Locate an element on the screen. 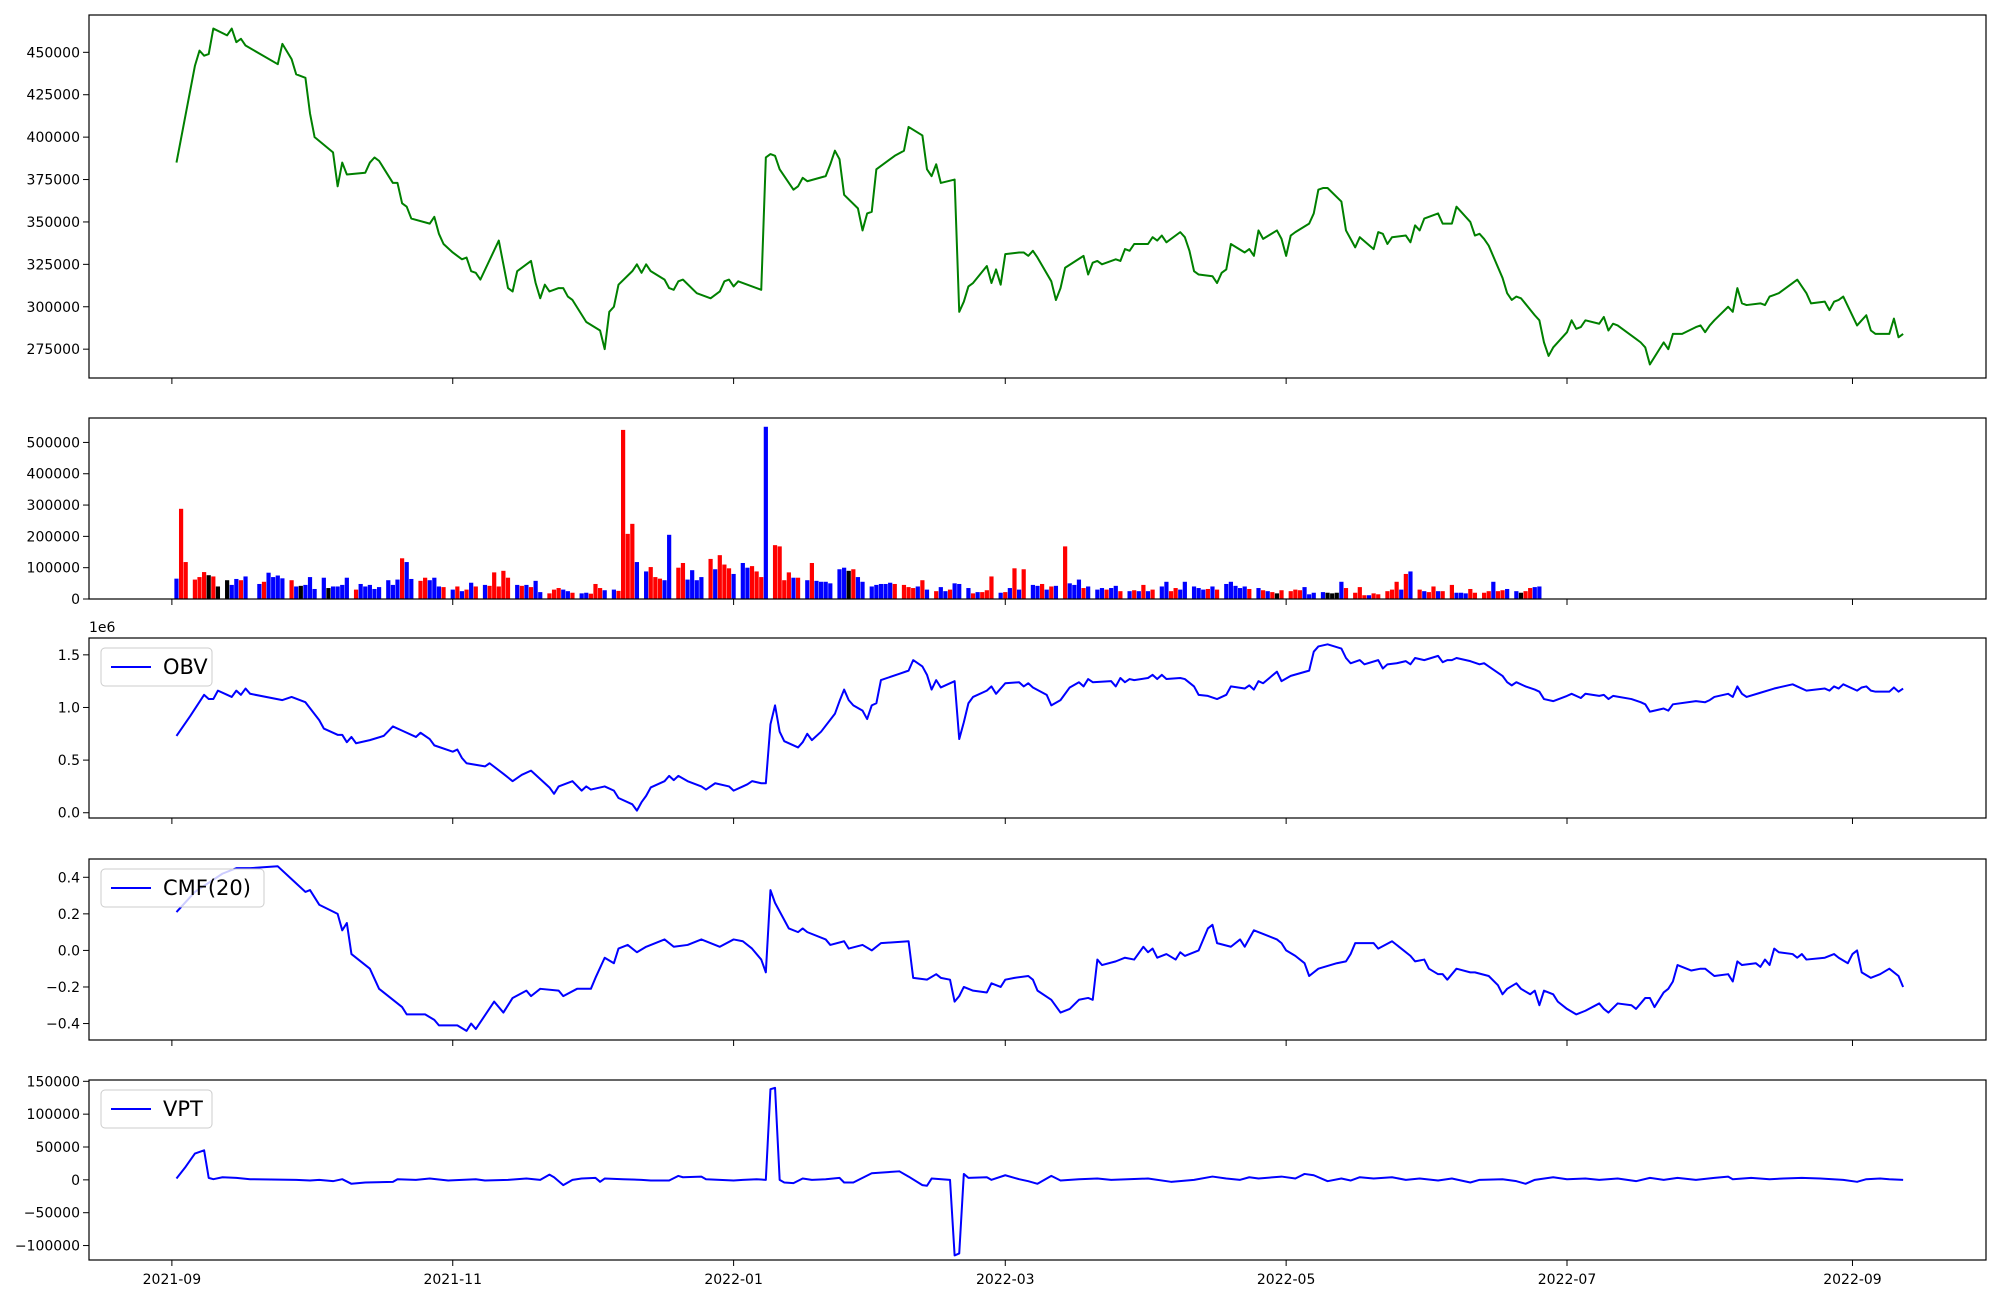  panel-cmf: −0.4 −0.2 0.0 0.2 0.4 CMF(20) is located at coordinates (1016, 952).